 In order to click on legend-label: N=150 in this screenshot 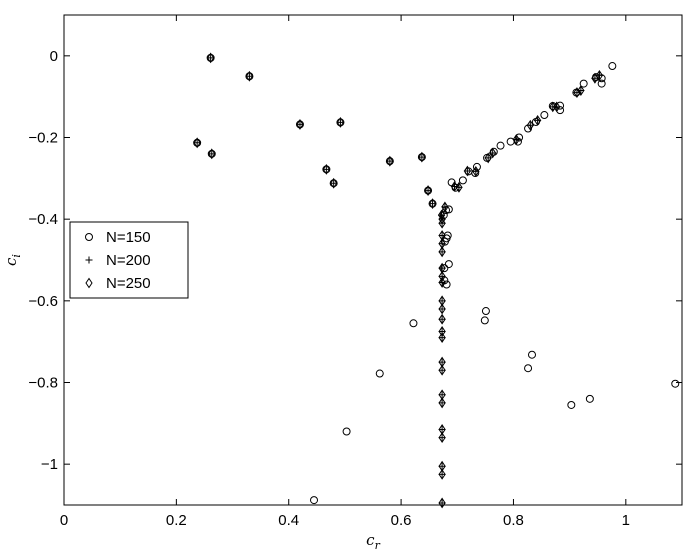, I will do `click(128, 237)`.